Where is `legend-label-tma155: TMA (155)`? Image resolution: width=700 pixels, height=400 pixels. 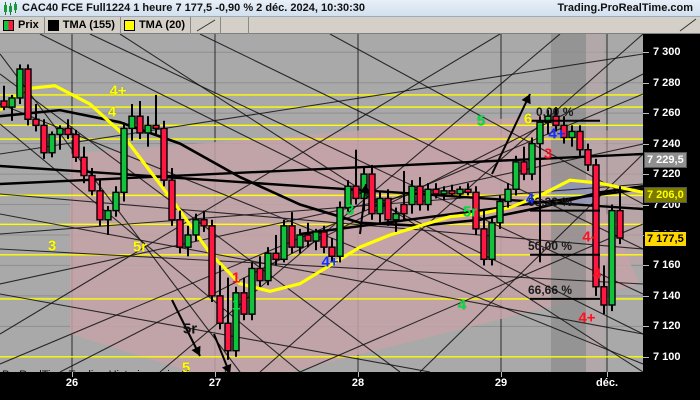
legend-label-tma155: TMA (155) is located at coordinates (88, 25).